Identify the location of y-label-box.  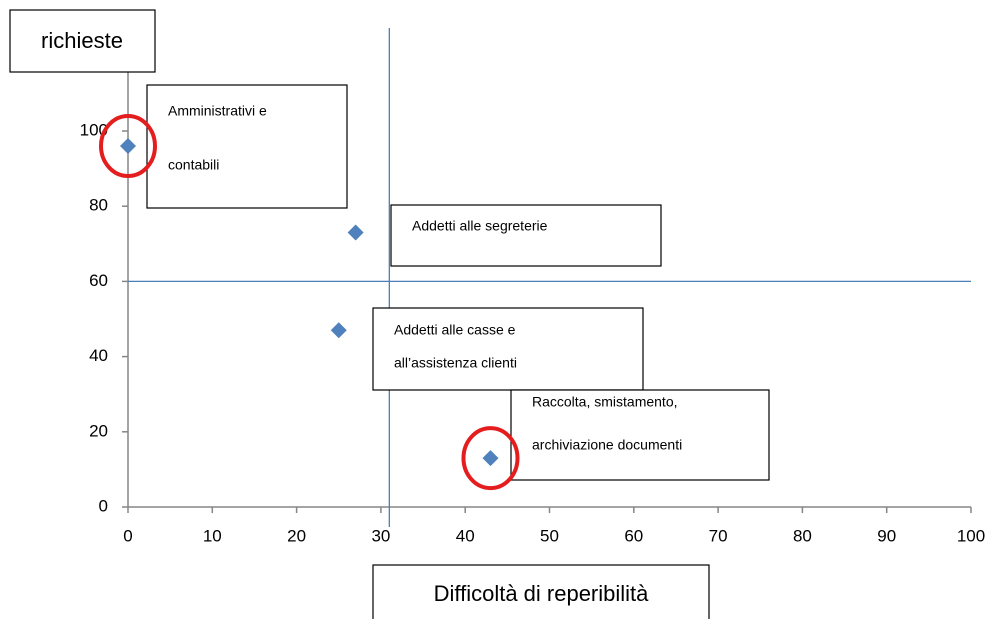
(82, 41).